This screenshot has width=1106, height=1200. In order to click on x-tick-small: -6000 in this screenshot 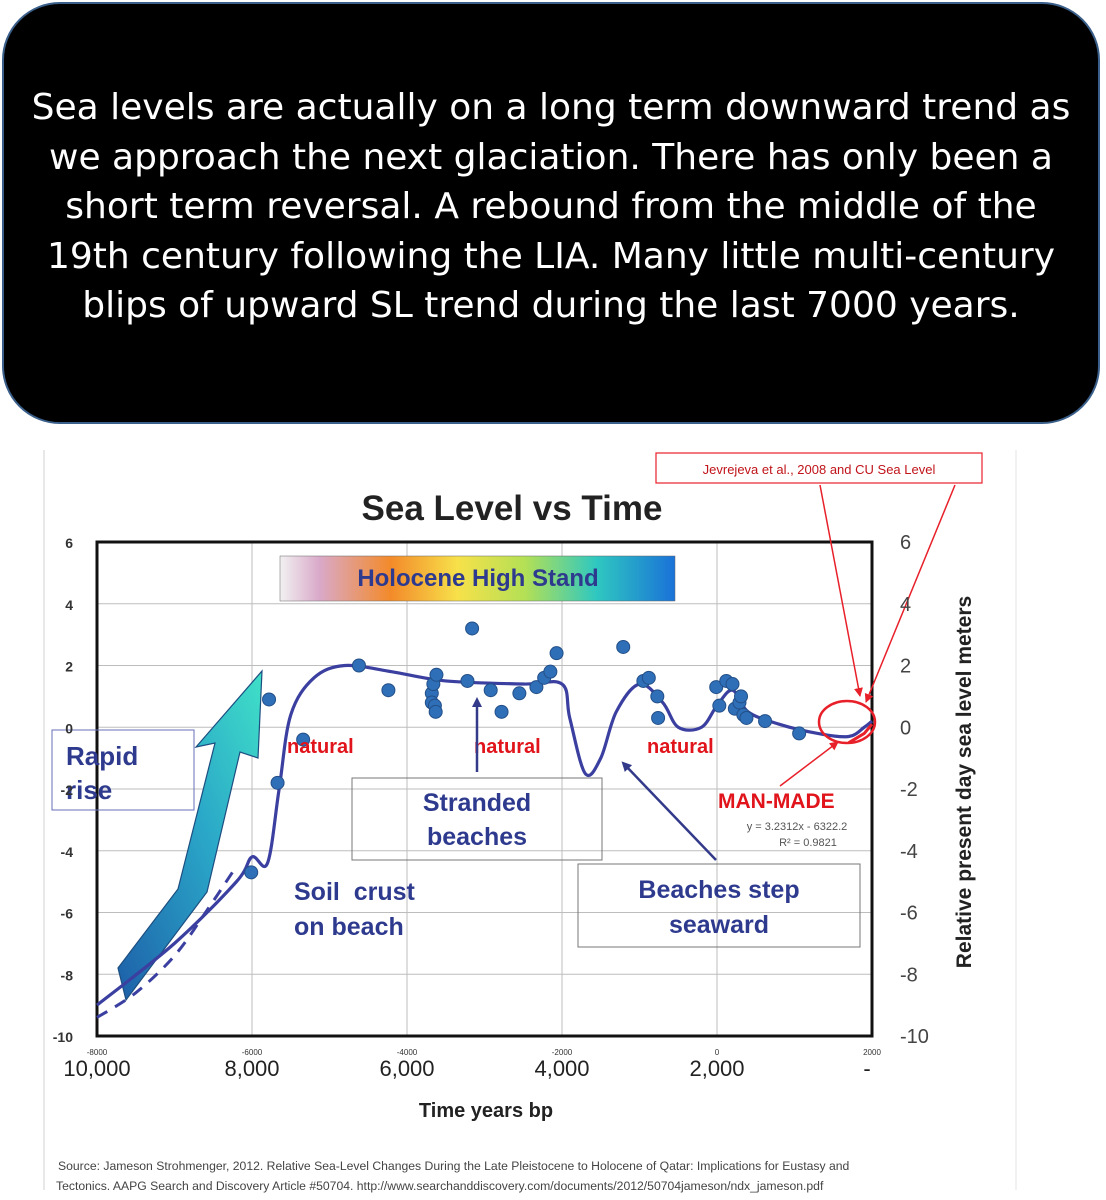, I will do `click(252, 1052)`.